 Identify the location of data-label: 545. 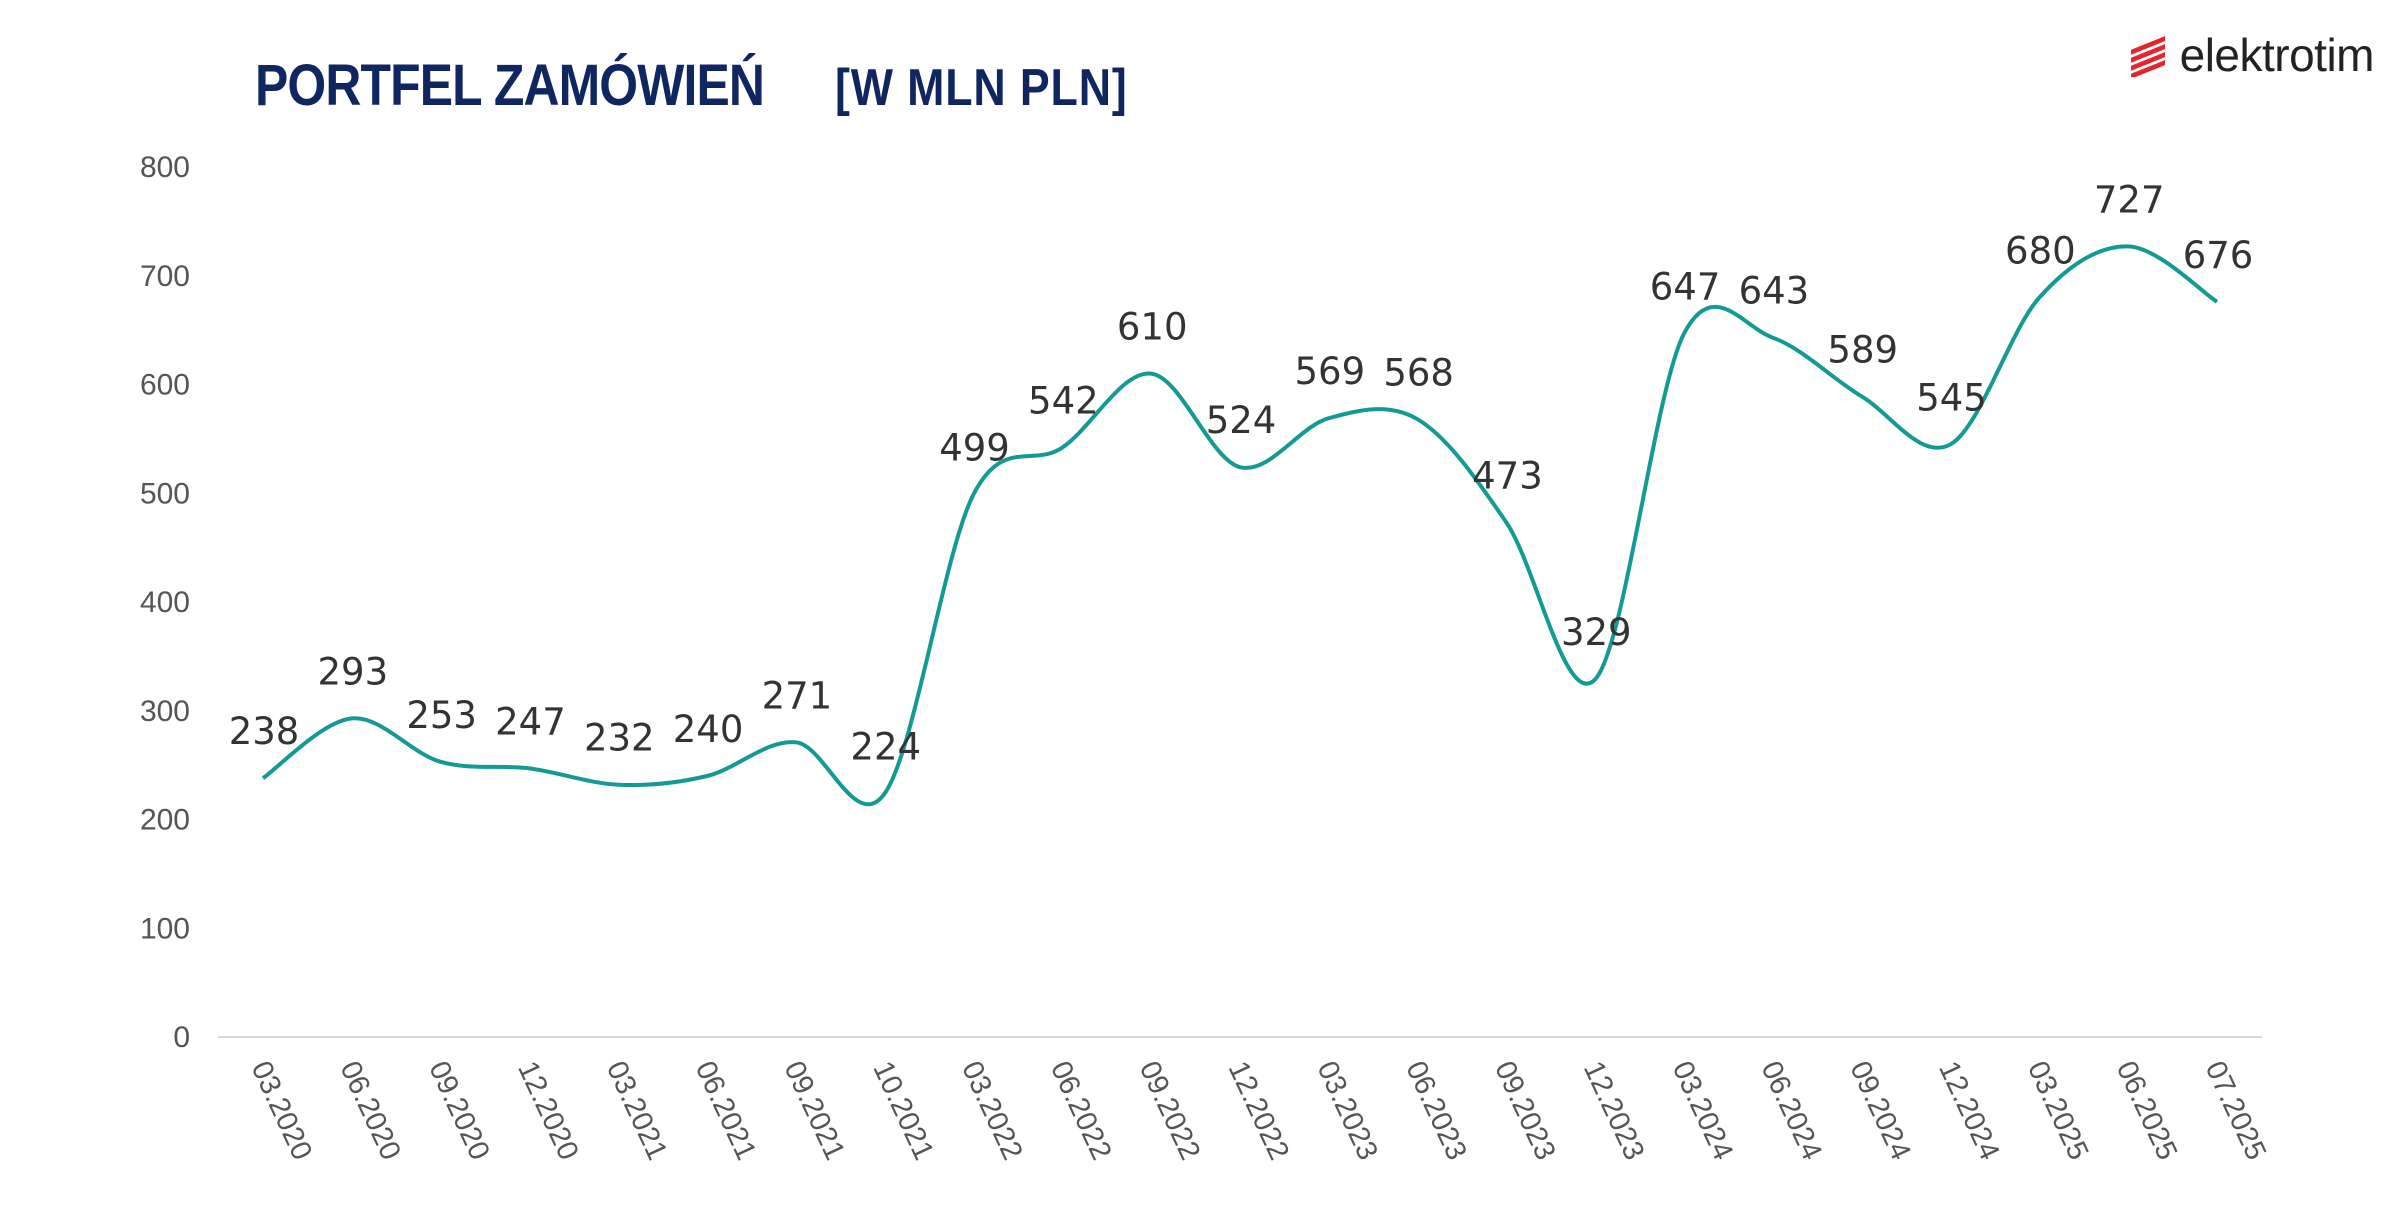
(1951, 397).